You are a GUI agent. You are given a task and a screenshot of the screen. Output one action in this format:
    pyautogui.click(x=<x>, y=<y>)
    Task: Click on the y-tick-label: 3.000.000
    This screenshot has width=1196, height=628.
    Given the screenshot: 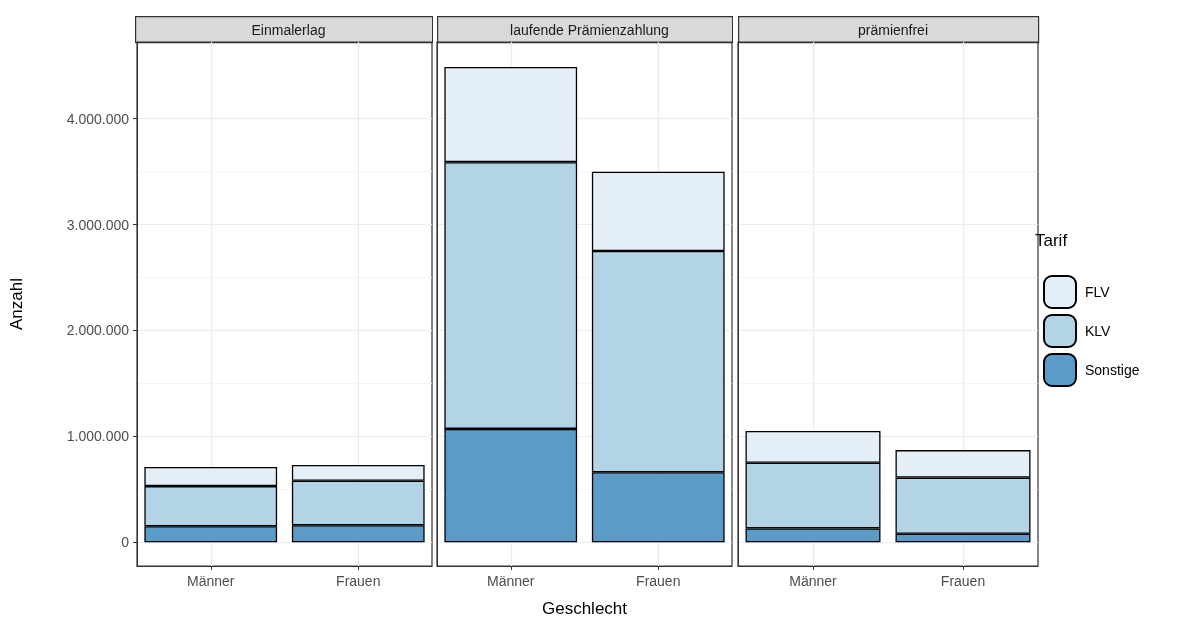 What is the action you would take?
    pyautogui.click(x=98, y=224)
    